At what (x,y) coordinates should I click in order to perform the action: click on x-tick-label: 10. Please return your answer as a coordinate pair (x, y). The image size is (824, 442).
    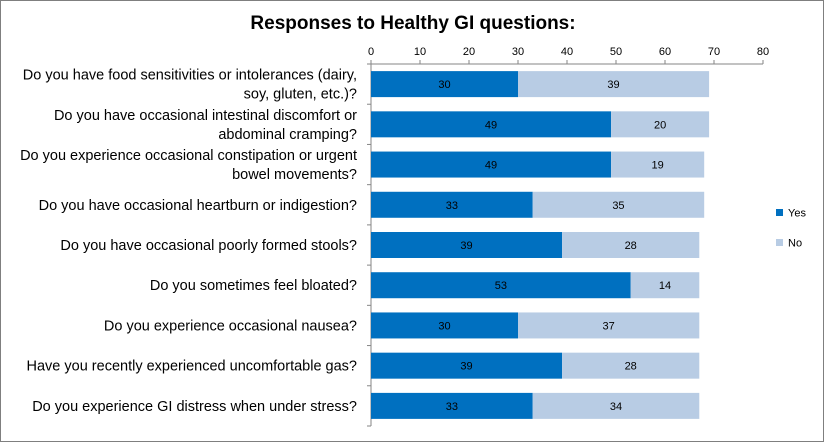
    Looking at the image, I should click on (420, 52).